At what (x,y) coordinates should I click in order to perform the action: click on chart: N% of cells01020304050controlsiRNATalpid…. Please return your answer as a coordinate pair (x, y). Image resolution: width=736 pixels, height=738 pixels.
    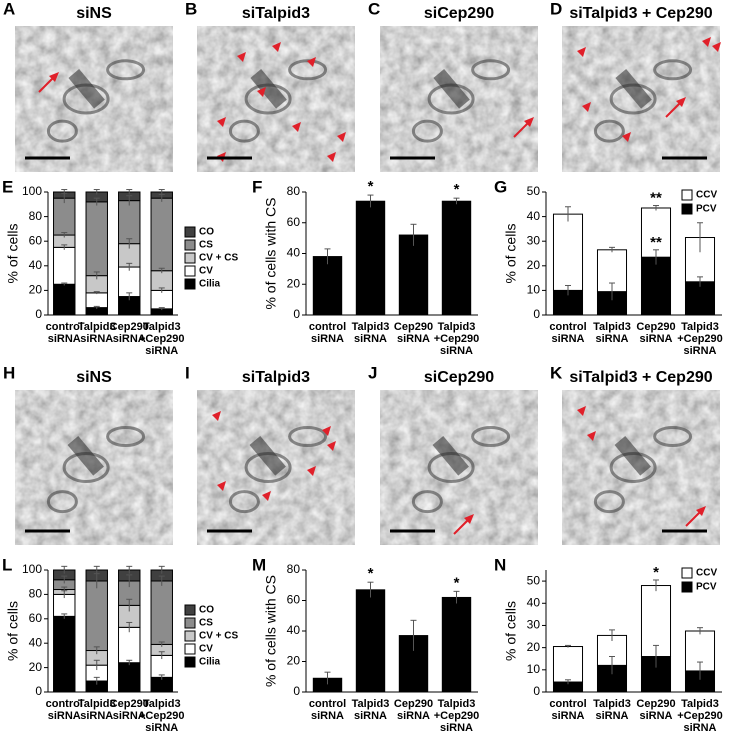
    Looking at the image, I should click on (608, 644).